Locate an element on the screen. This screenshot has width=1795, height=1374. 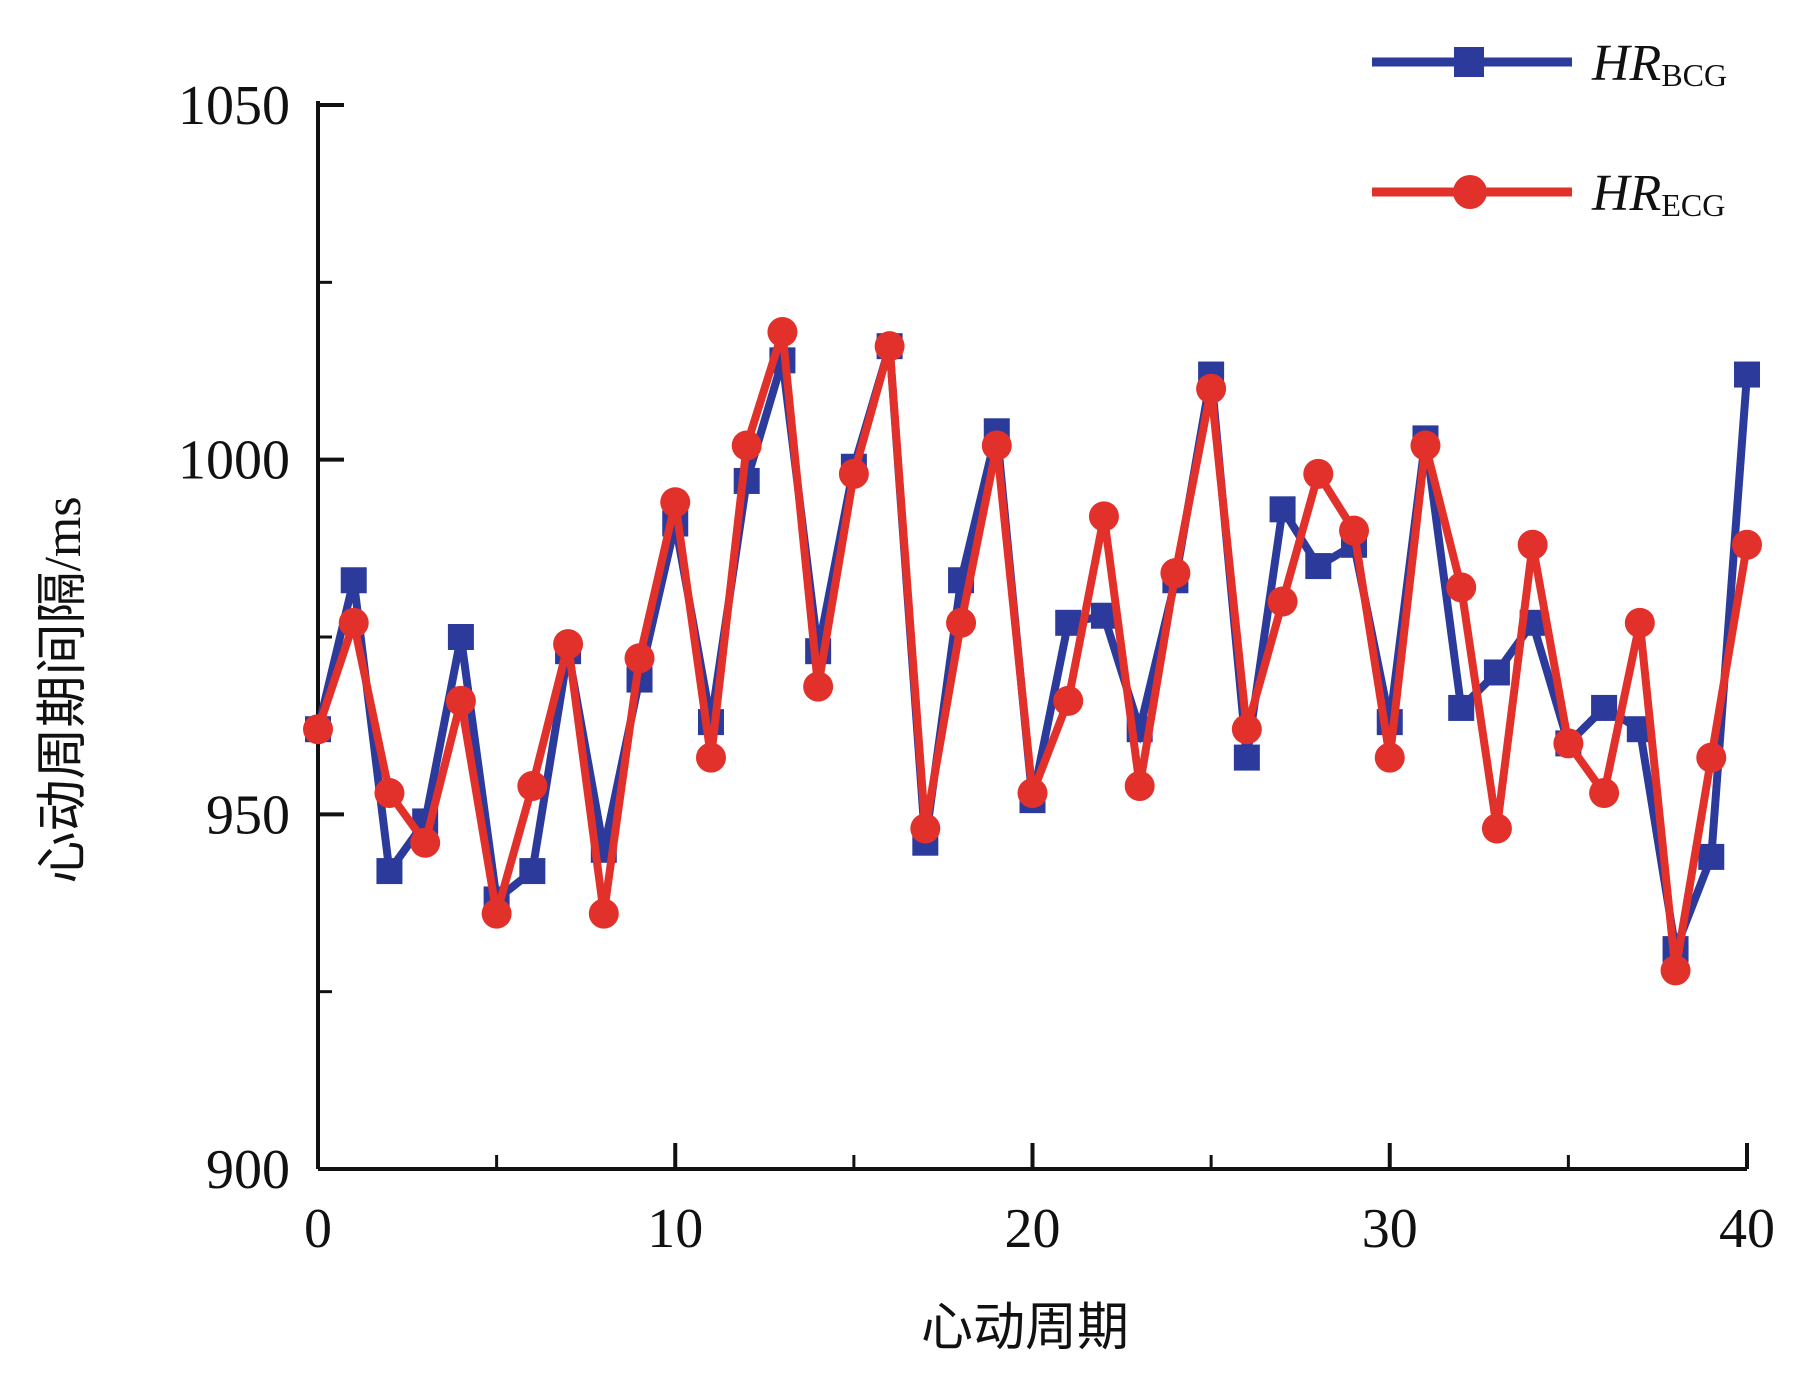
y-tick-label: 1050 is located at coordinates (234, 106).